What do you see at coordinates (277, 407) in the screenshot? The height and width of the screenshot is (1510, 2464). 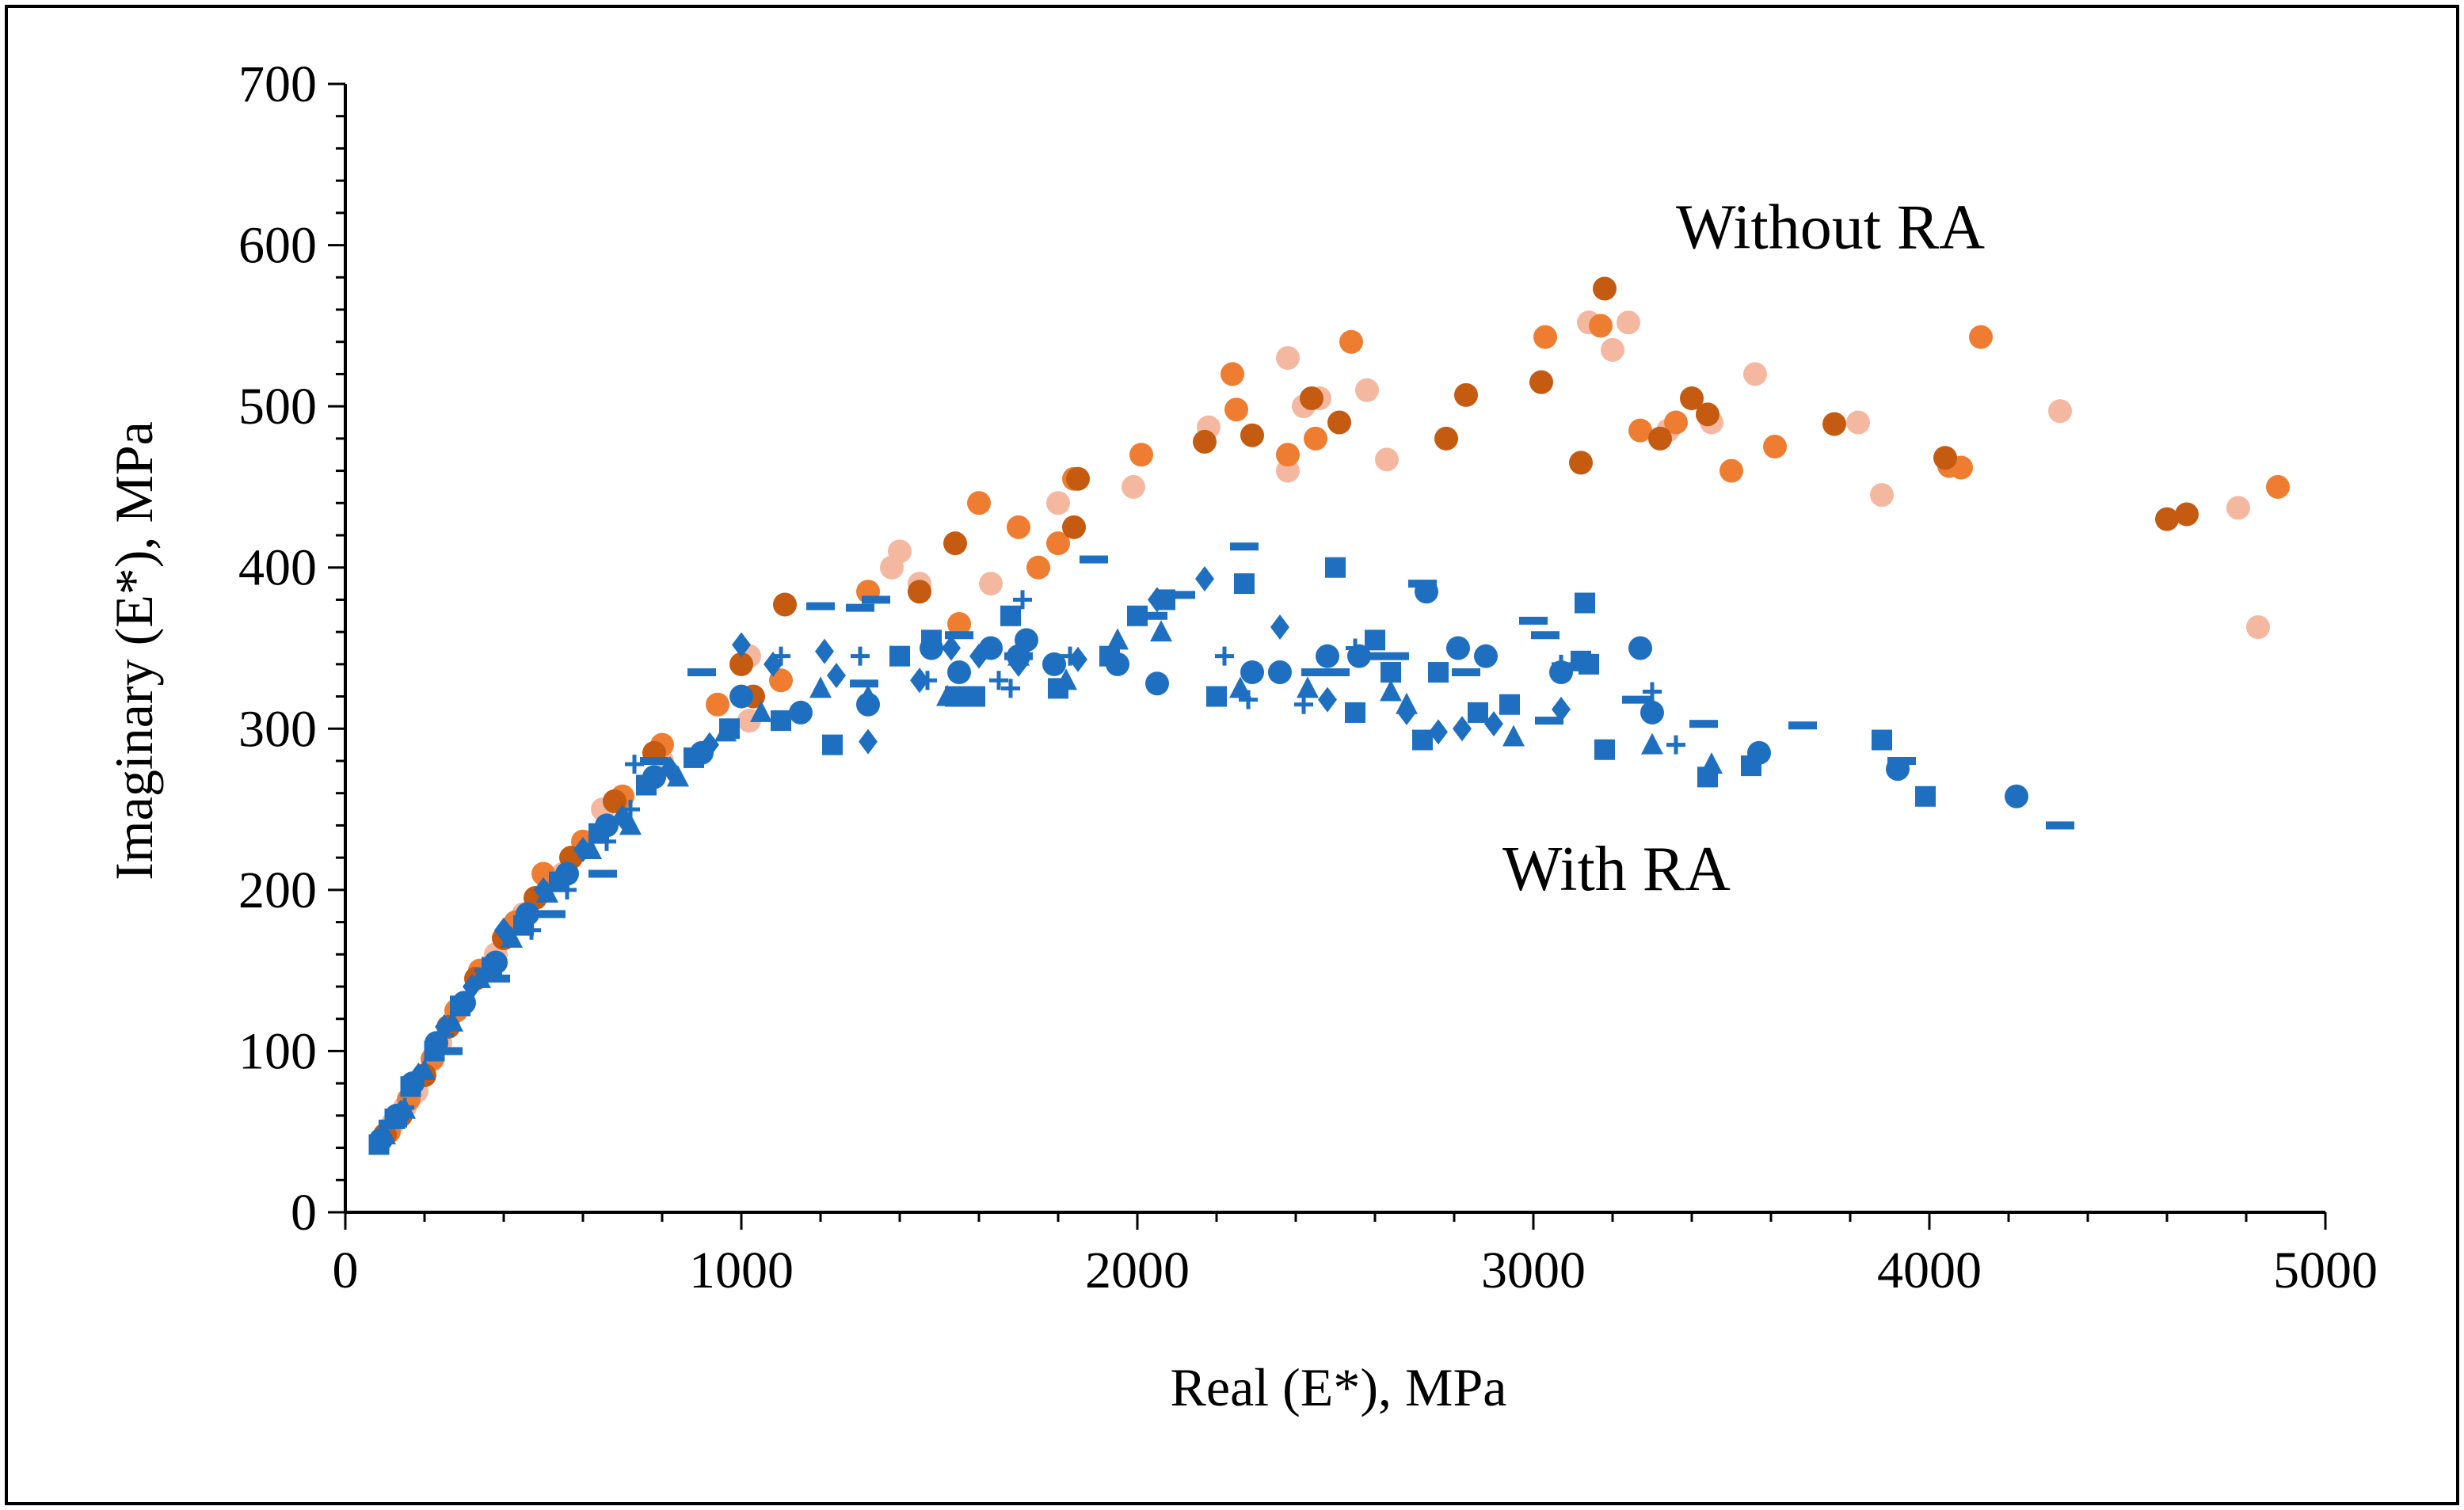 I see `y-tick-label: 500` at bounding box center [277, 407].